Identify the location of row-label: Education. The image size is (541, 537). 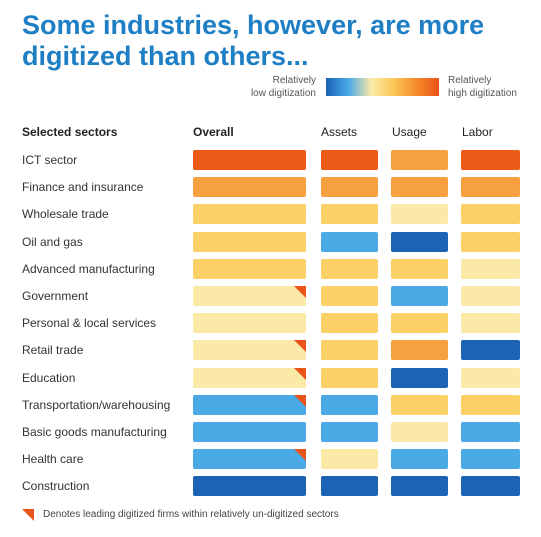
(49, 378).